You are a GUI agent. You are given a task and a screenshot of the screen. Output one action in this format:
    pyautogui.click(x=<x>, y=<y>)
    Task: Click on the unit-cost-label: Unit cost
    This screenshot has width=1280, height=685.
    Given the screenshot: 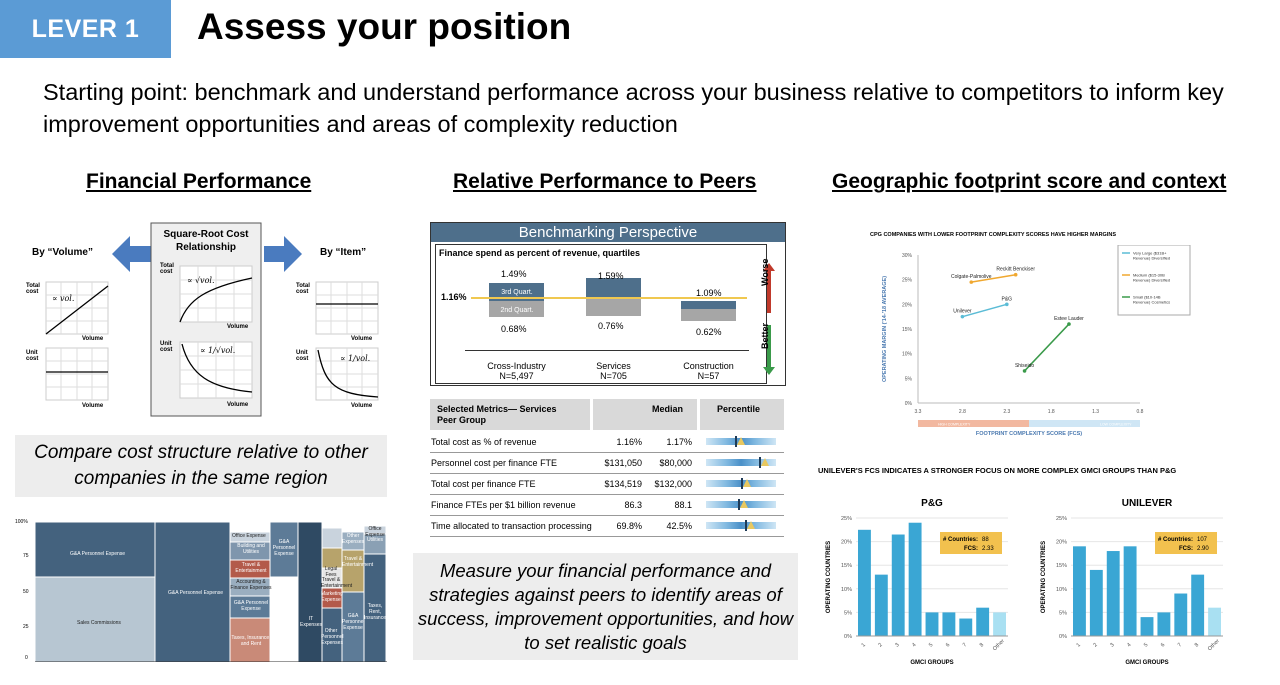 What is the action you would take?
    pyautogui.click(x=302, y=356)
    